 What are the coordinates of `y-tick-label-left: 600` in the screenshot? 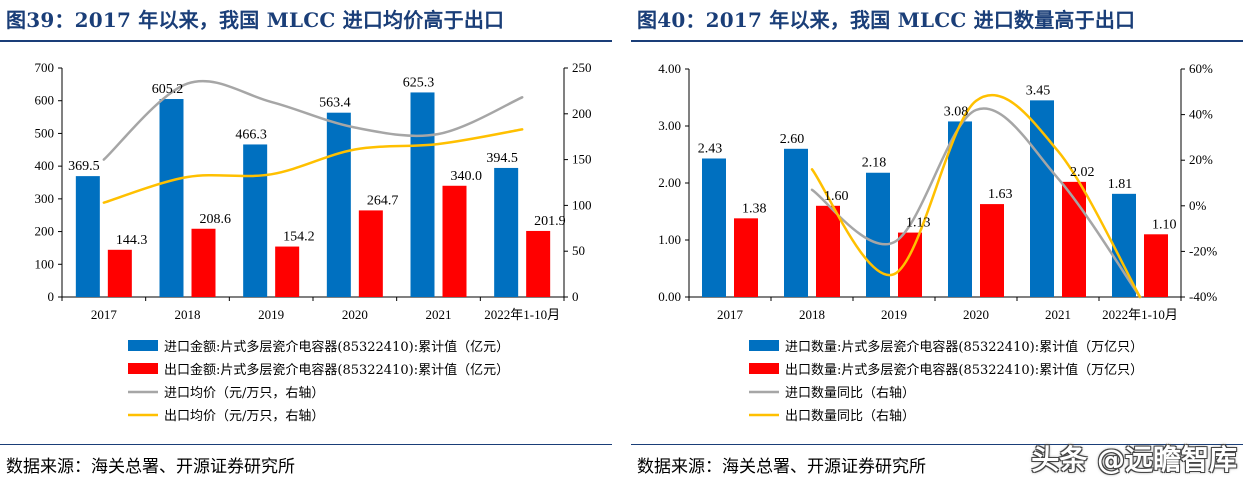 It's located at (45, 100).